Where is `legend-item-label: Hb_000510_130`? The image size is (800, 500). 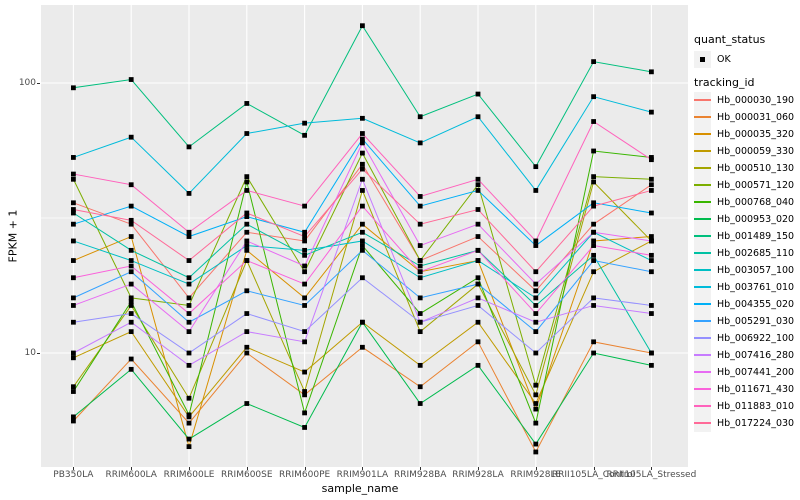 legend-item-label: Hb_000510_130 is located at coordinates (756, 168).